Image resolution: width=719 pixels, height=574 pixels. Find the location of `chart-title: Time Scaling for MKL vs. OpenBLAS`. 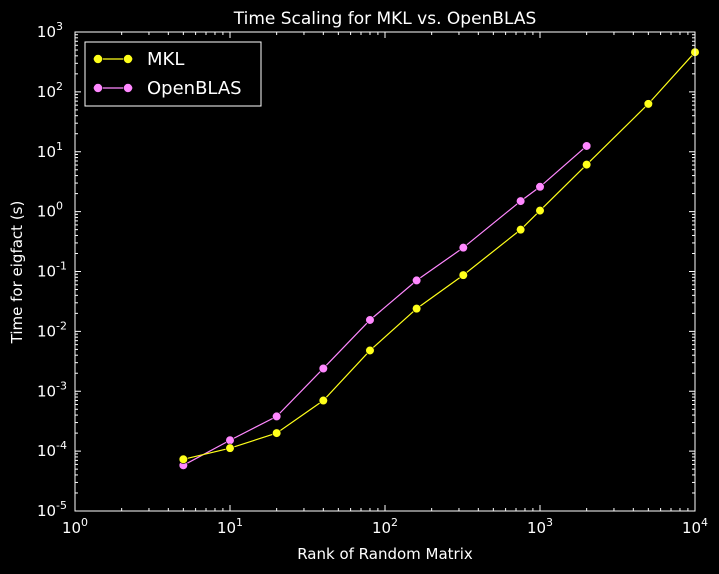

chart-title: Time Scaling for MKL vs. OpenBLAS is located at coordinates (385, 19).